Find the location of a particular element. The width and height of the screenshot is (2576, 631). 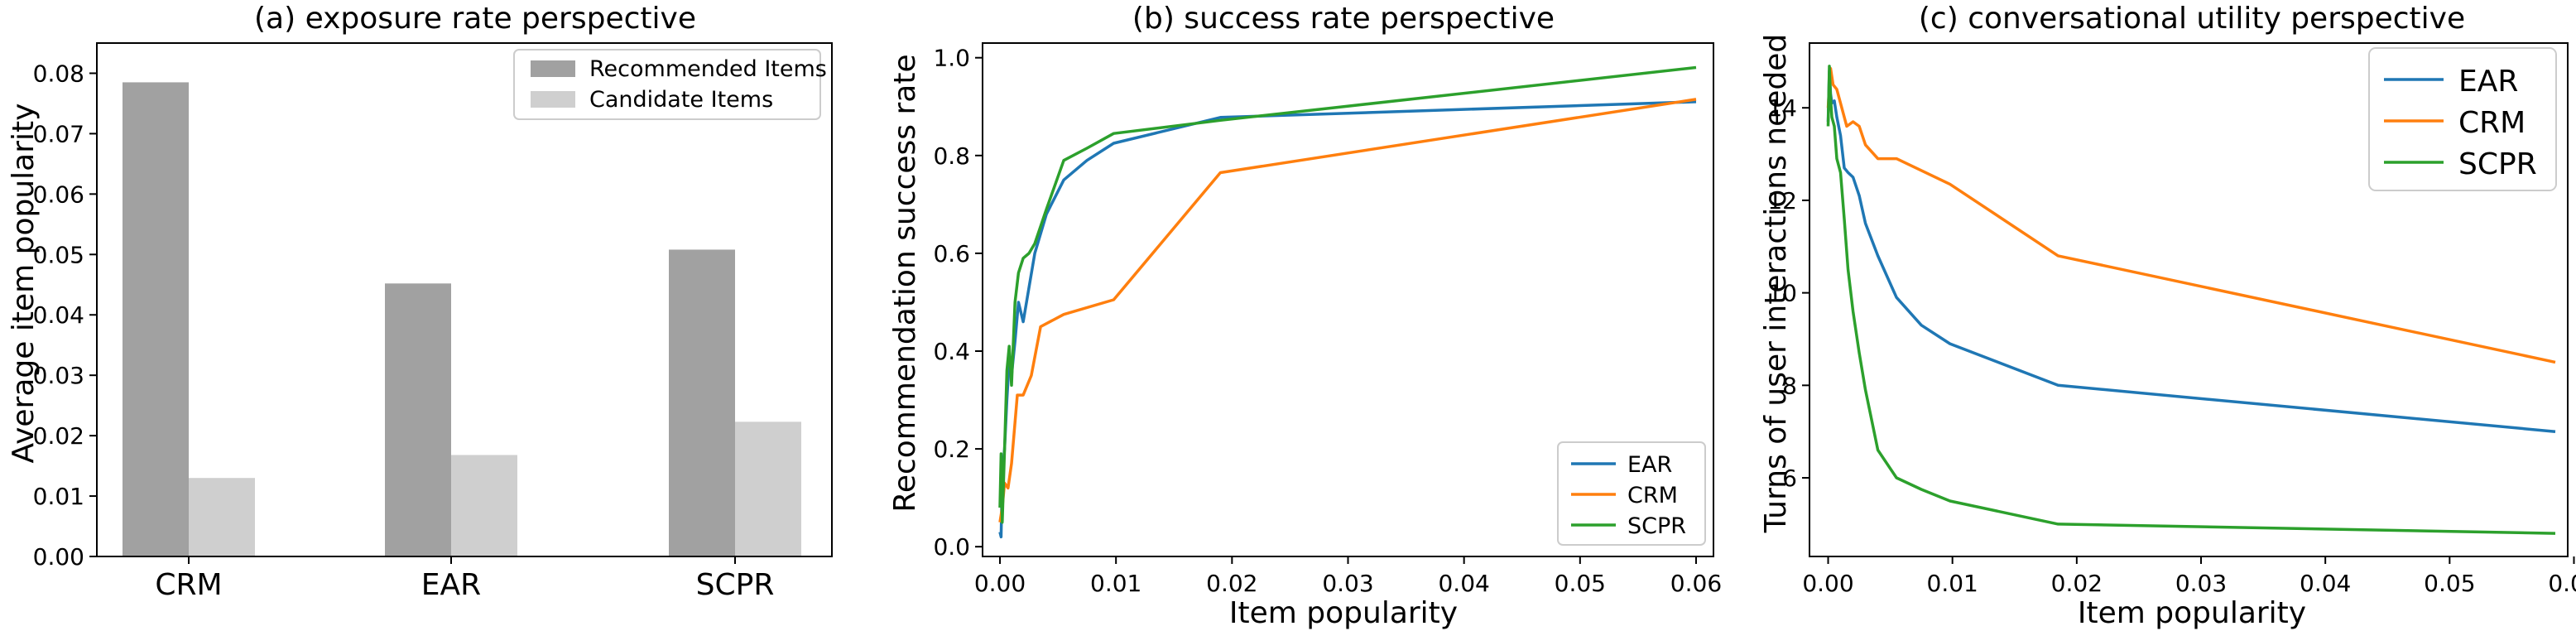

panel-c-x-tick-label: 0.06 is located at coordinates (2562, 583).